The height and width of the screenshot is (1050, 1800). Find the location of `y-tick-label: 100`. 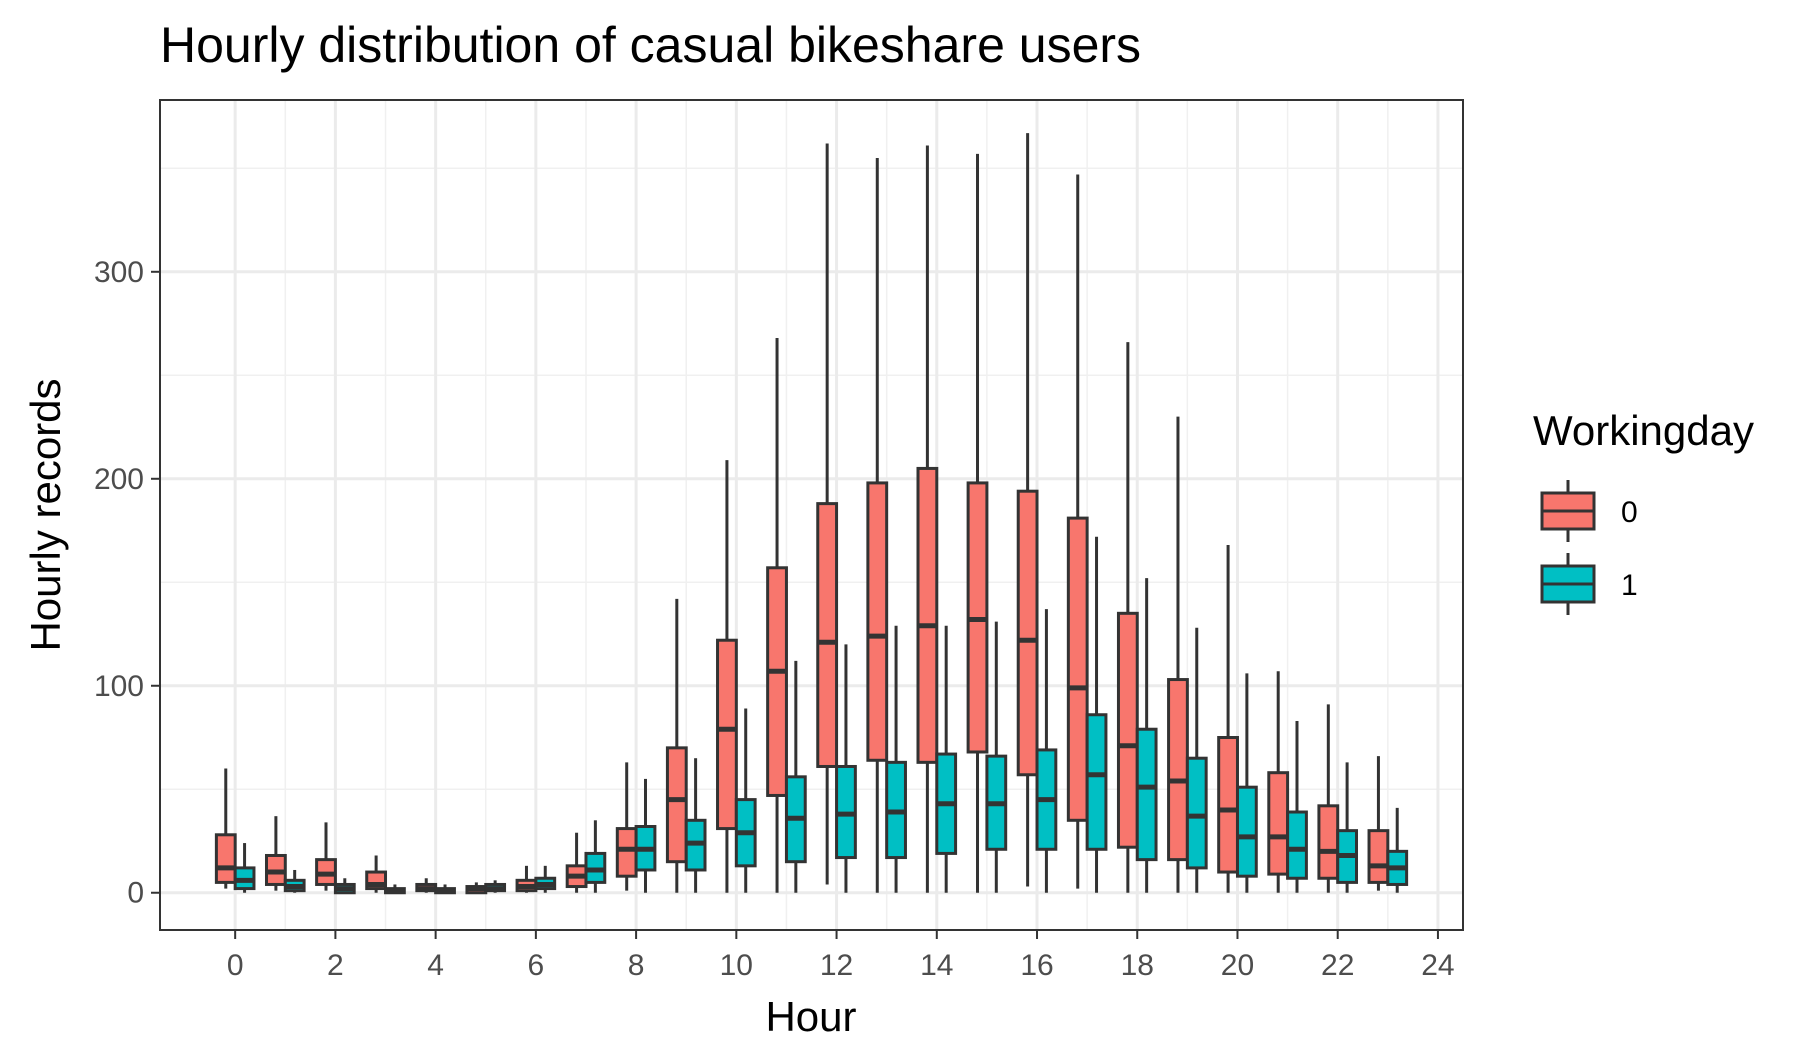

y-tick-label: 100 is located at coordinates (119, 686).